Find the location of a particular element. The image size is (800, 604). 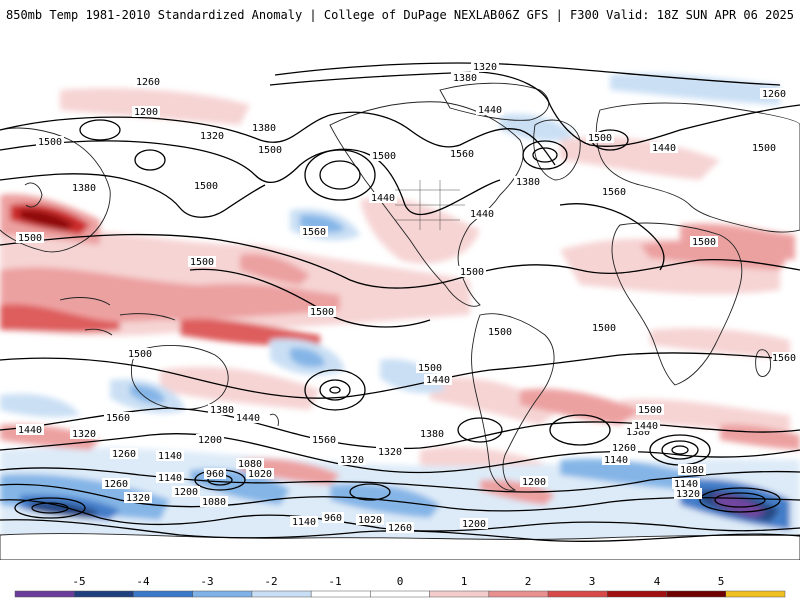

colorbar-swatches is located at coordinates (400, 594).